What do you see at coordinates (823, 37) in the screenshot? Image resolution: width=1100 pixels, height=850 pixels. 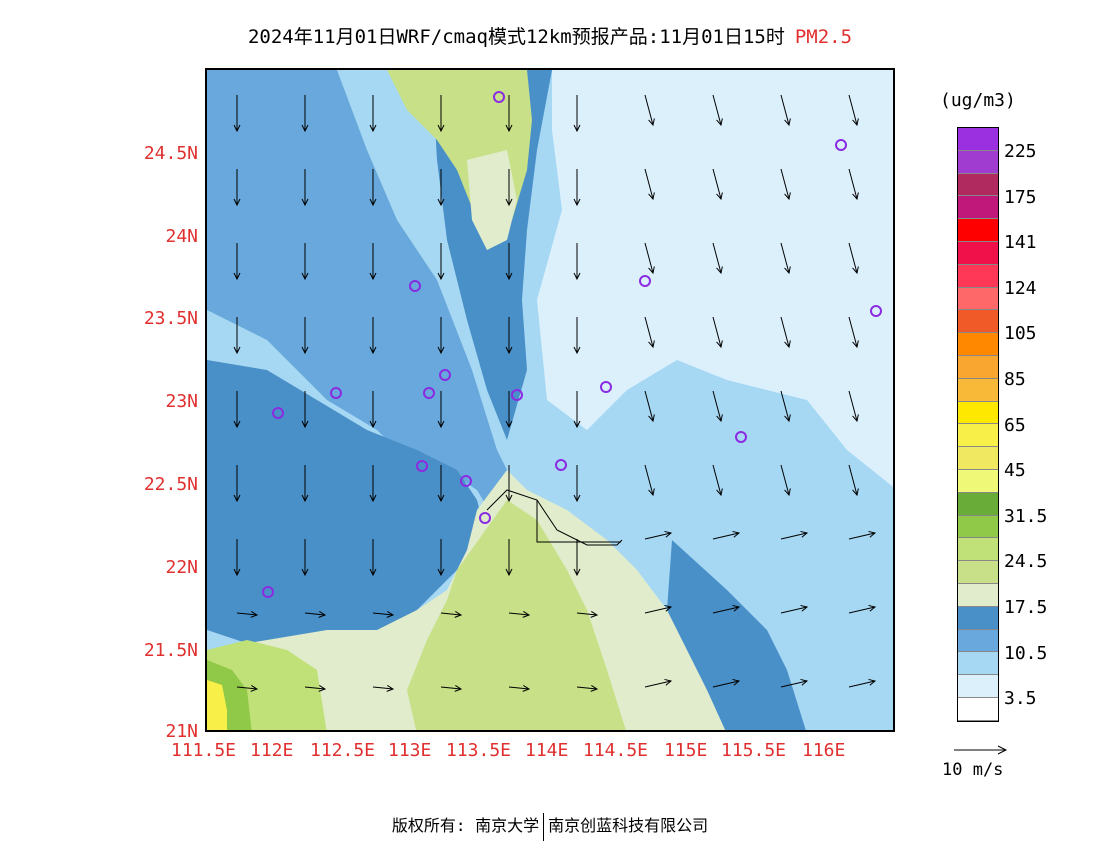 I see `title-variable: PM2.5` at bounding box center [823, 37].